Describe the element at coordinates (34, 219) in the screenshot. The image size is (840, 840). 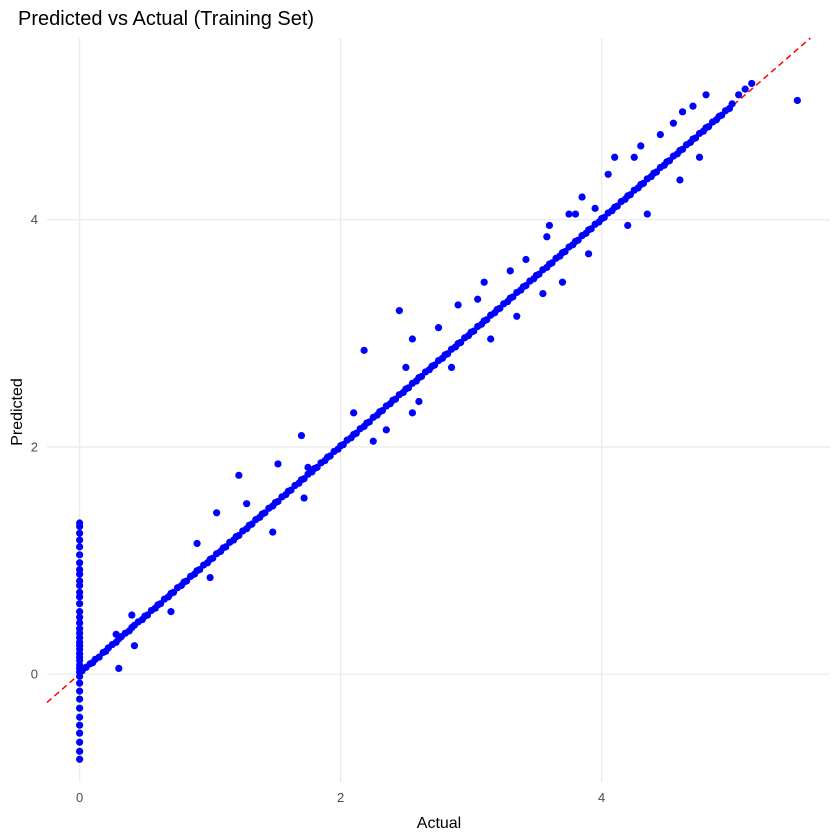
I see `y-tick-label: 4` at that location.